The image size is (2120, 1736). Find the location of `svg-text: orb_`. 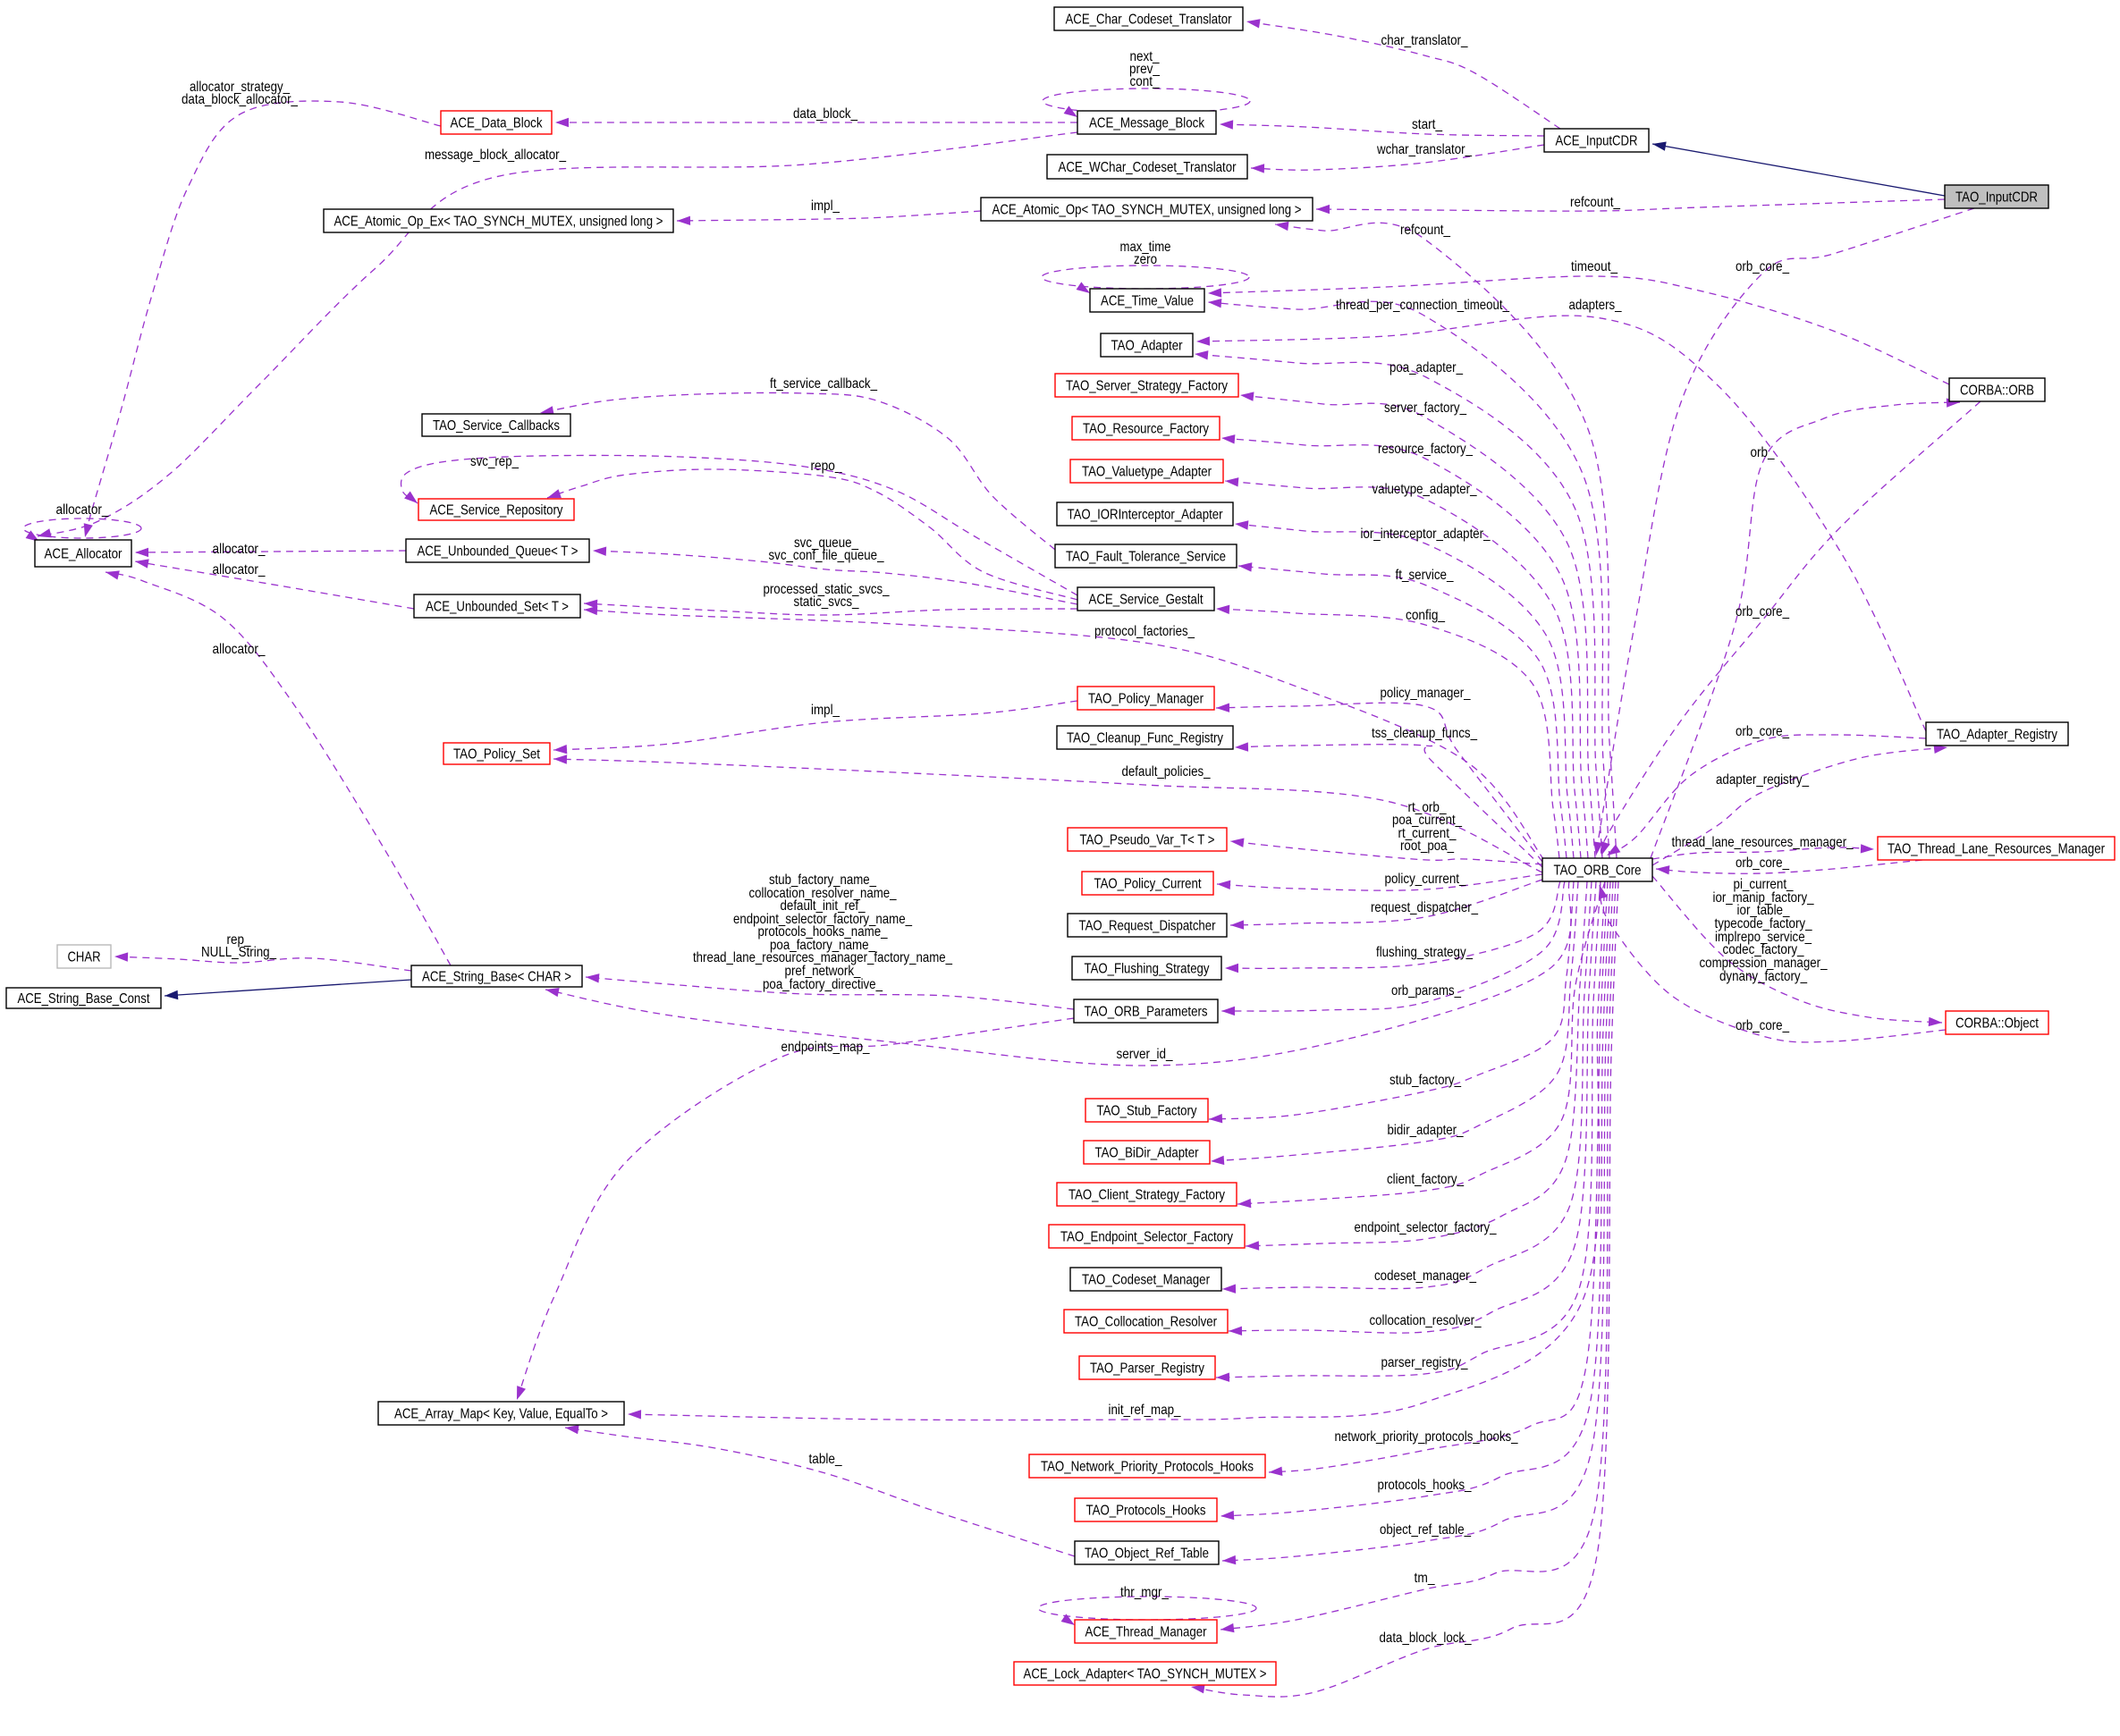

svg-text: orb_ is located at coordinates (1764, 452).